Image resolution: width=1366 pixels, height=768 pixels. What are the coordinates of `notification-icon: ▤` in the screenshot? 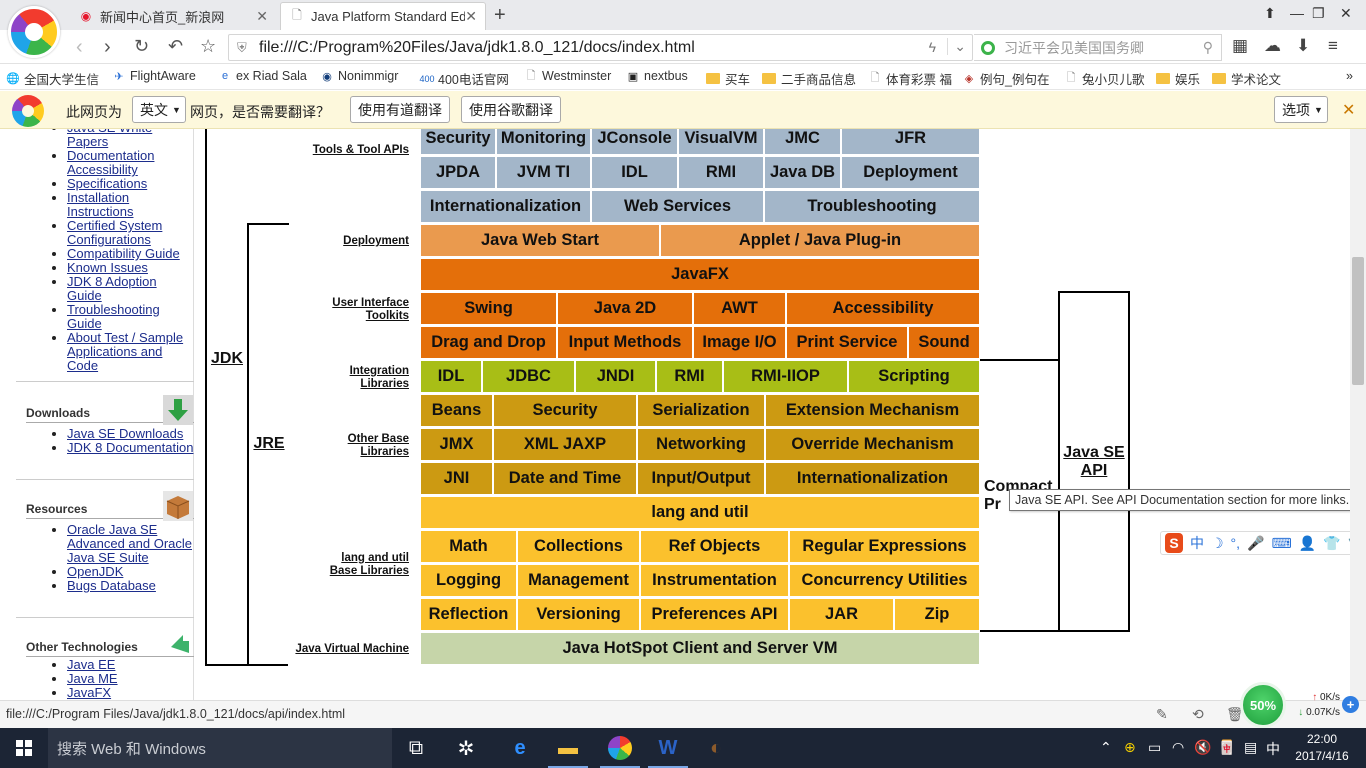 It's located at (1251, 747).